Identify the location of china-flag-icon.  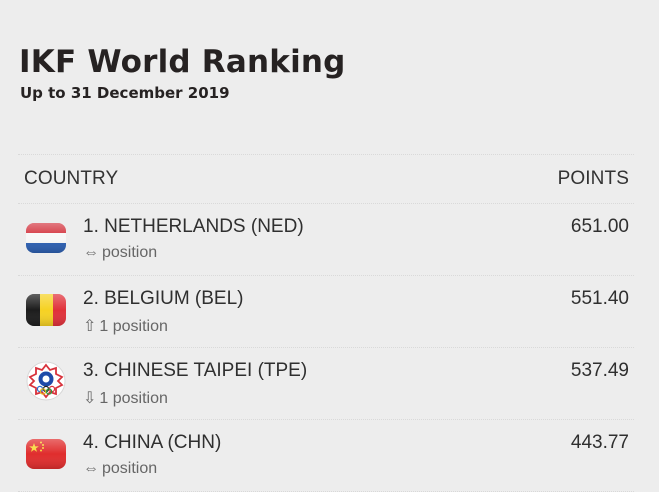
(46, 454).